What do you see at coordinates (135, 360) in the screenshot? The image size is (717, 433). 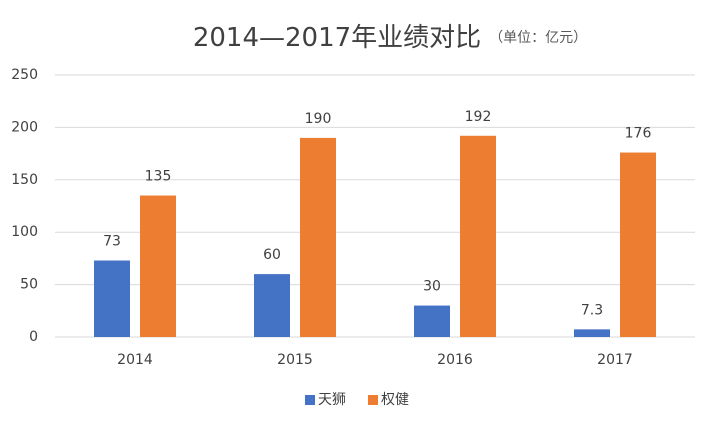 I see `x-tick-label: 2014` at bounding box center [135, 360].